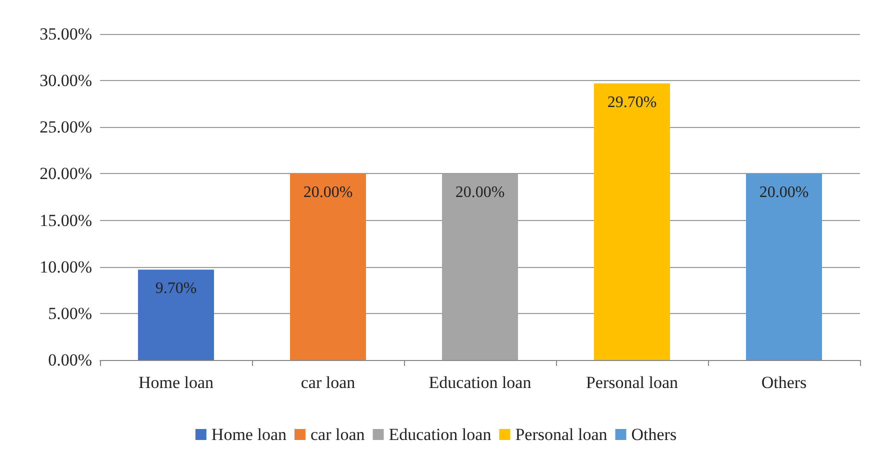 This screenshot has height=456, width=872. Describe the element at coordinates (70, 360) in the screenshot. I see `y-tick-label: 0.00%` at that location.